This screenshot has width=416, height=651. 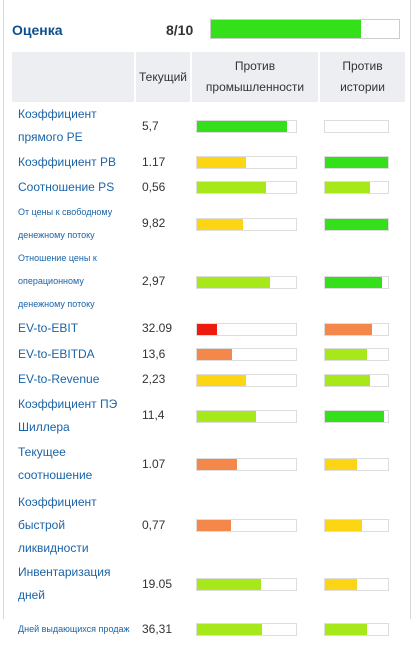 What do you see at coordinates (162, 77) in the screenshot?
I see `column-header: Текущий` at bounding box center [162, 77].